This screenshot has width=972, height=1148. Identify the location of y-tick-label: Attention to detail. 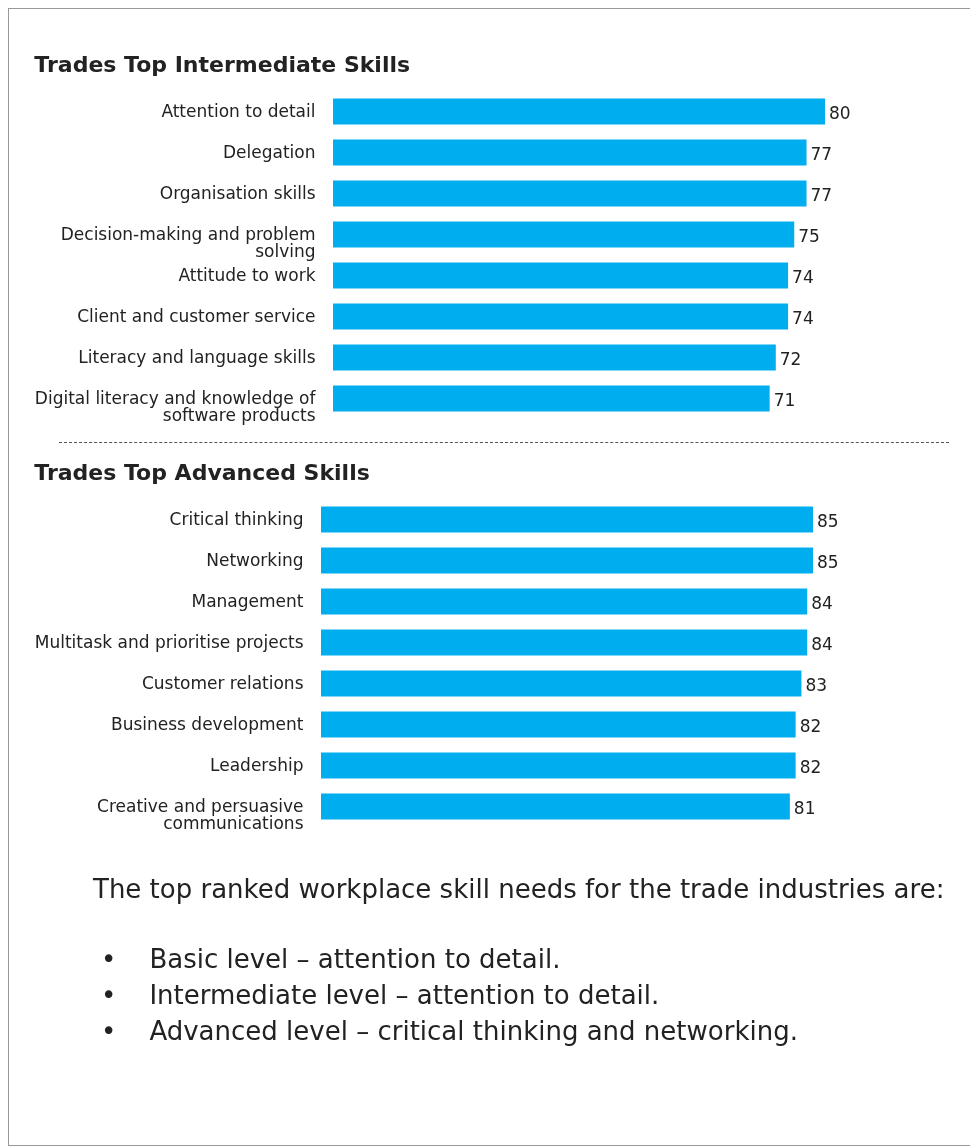
(238, 110).